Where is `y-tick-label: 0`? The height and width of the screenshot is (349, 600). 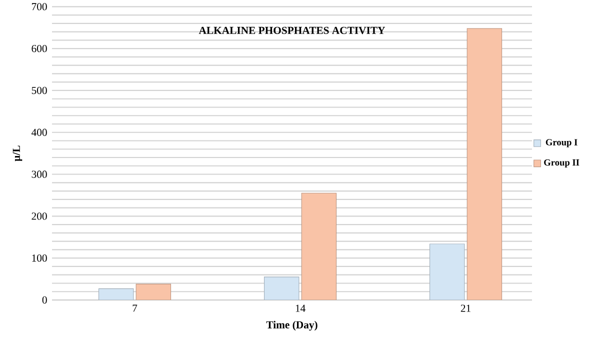 y-tick-label: 0 is located at coordinates (44, 300).